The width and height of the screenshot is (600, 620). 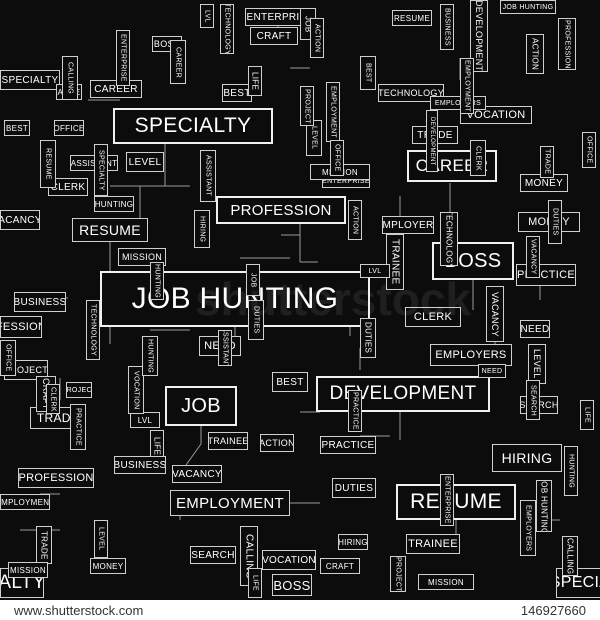 I want to click on word-box-money: MONEY, so click(x=108, y=566).